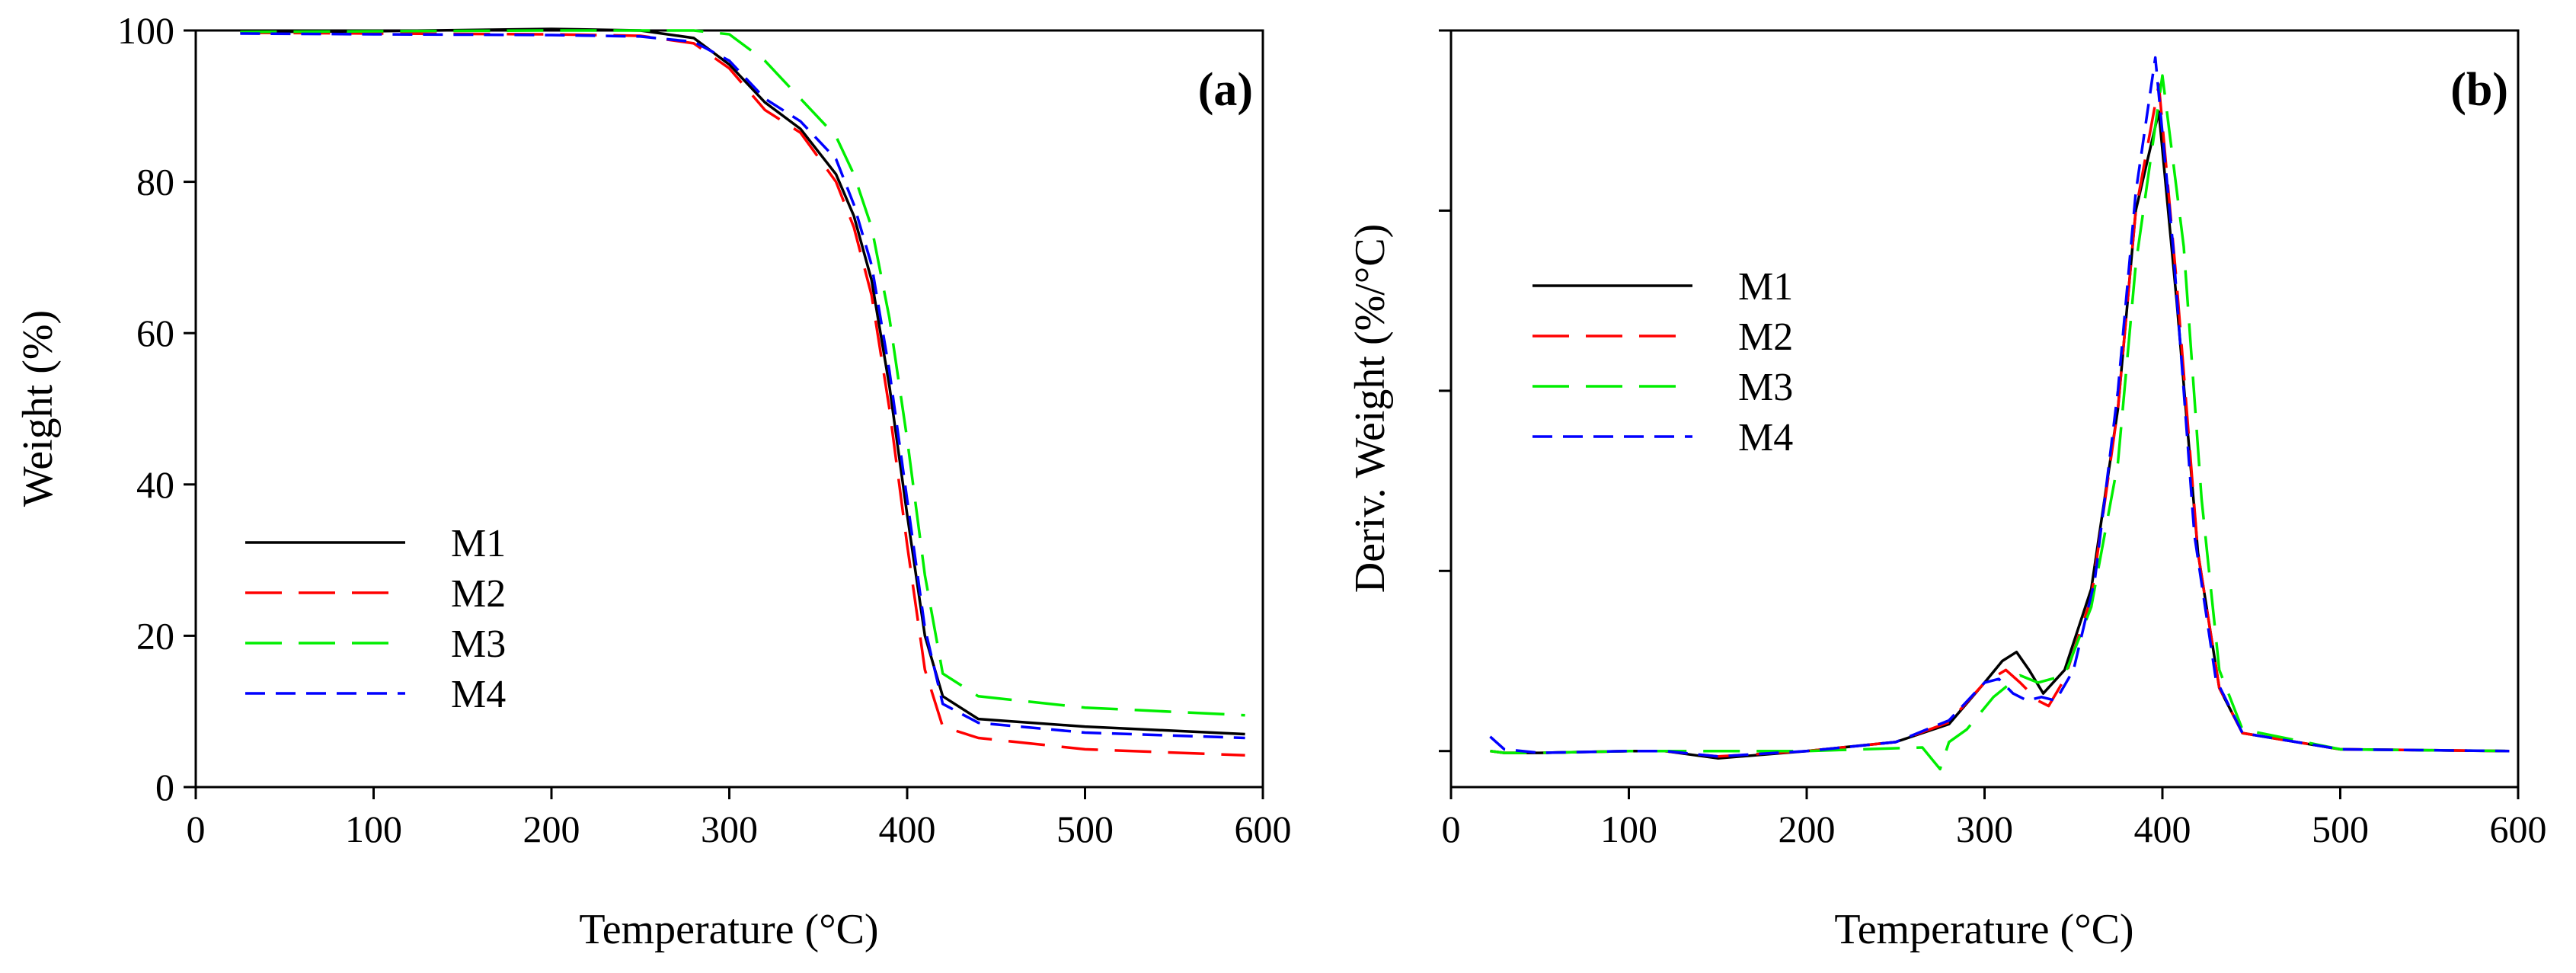 This screenshot has height=973, width=2576. I want to click on panel-a-y-tick-label: 60, so click(155, 333).